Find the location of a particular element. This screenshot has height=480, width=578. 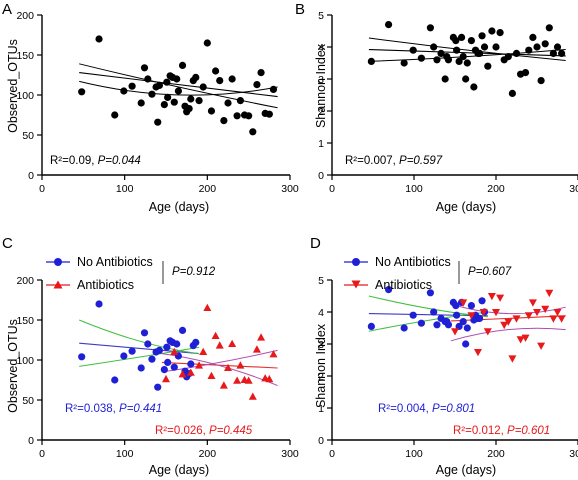

p-value: P=0.044 is located at coordinates (119, 161).